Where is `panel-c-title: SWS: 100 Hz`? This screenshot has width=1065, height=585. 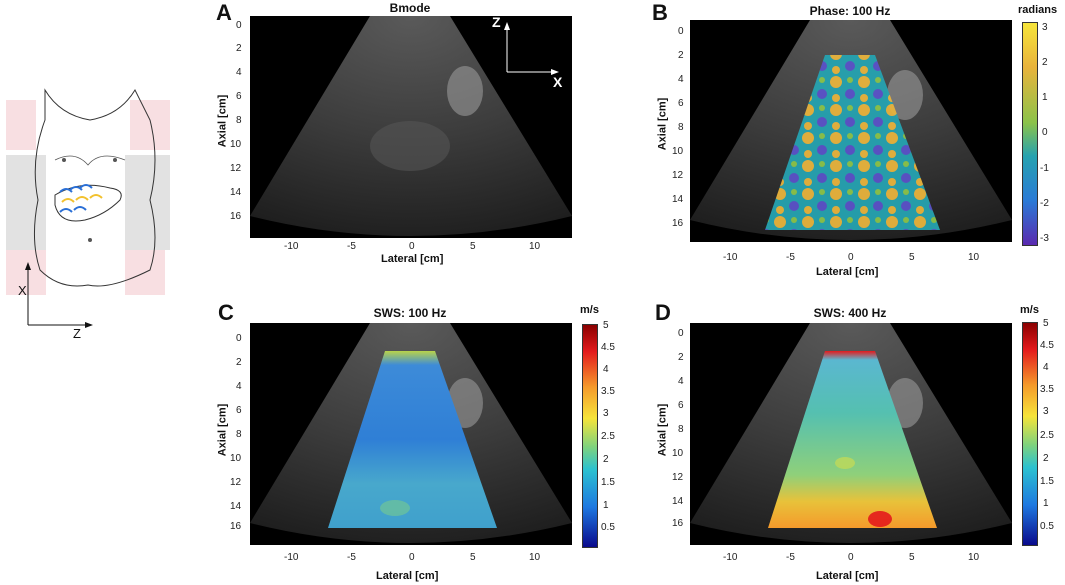 panel-c-title: SWS: 100 Hz is located at coordinates (410, 313).